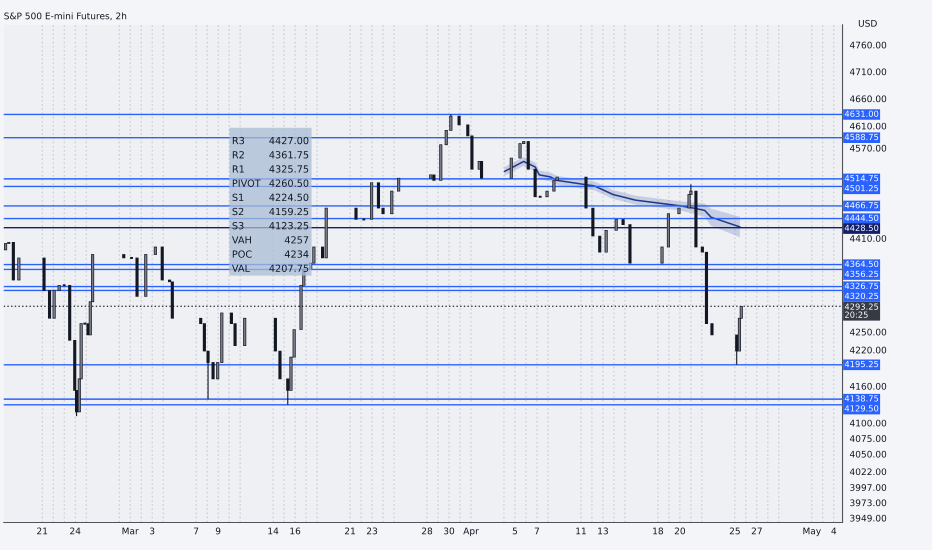  I want to click on x-tick-label: 30, so click(449, 531).